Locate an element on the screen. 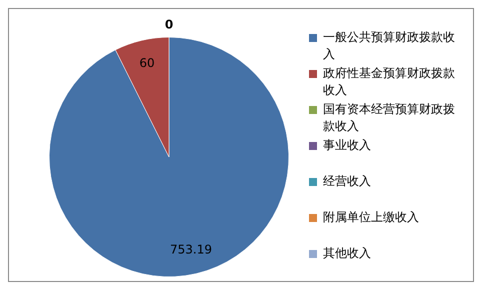 This screenshot has height=290, width=482. legend-label: 附属单位上缴收入 is located at coordinates (371, 217).